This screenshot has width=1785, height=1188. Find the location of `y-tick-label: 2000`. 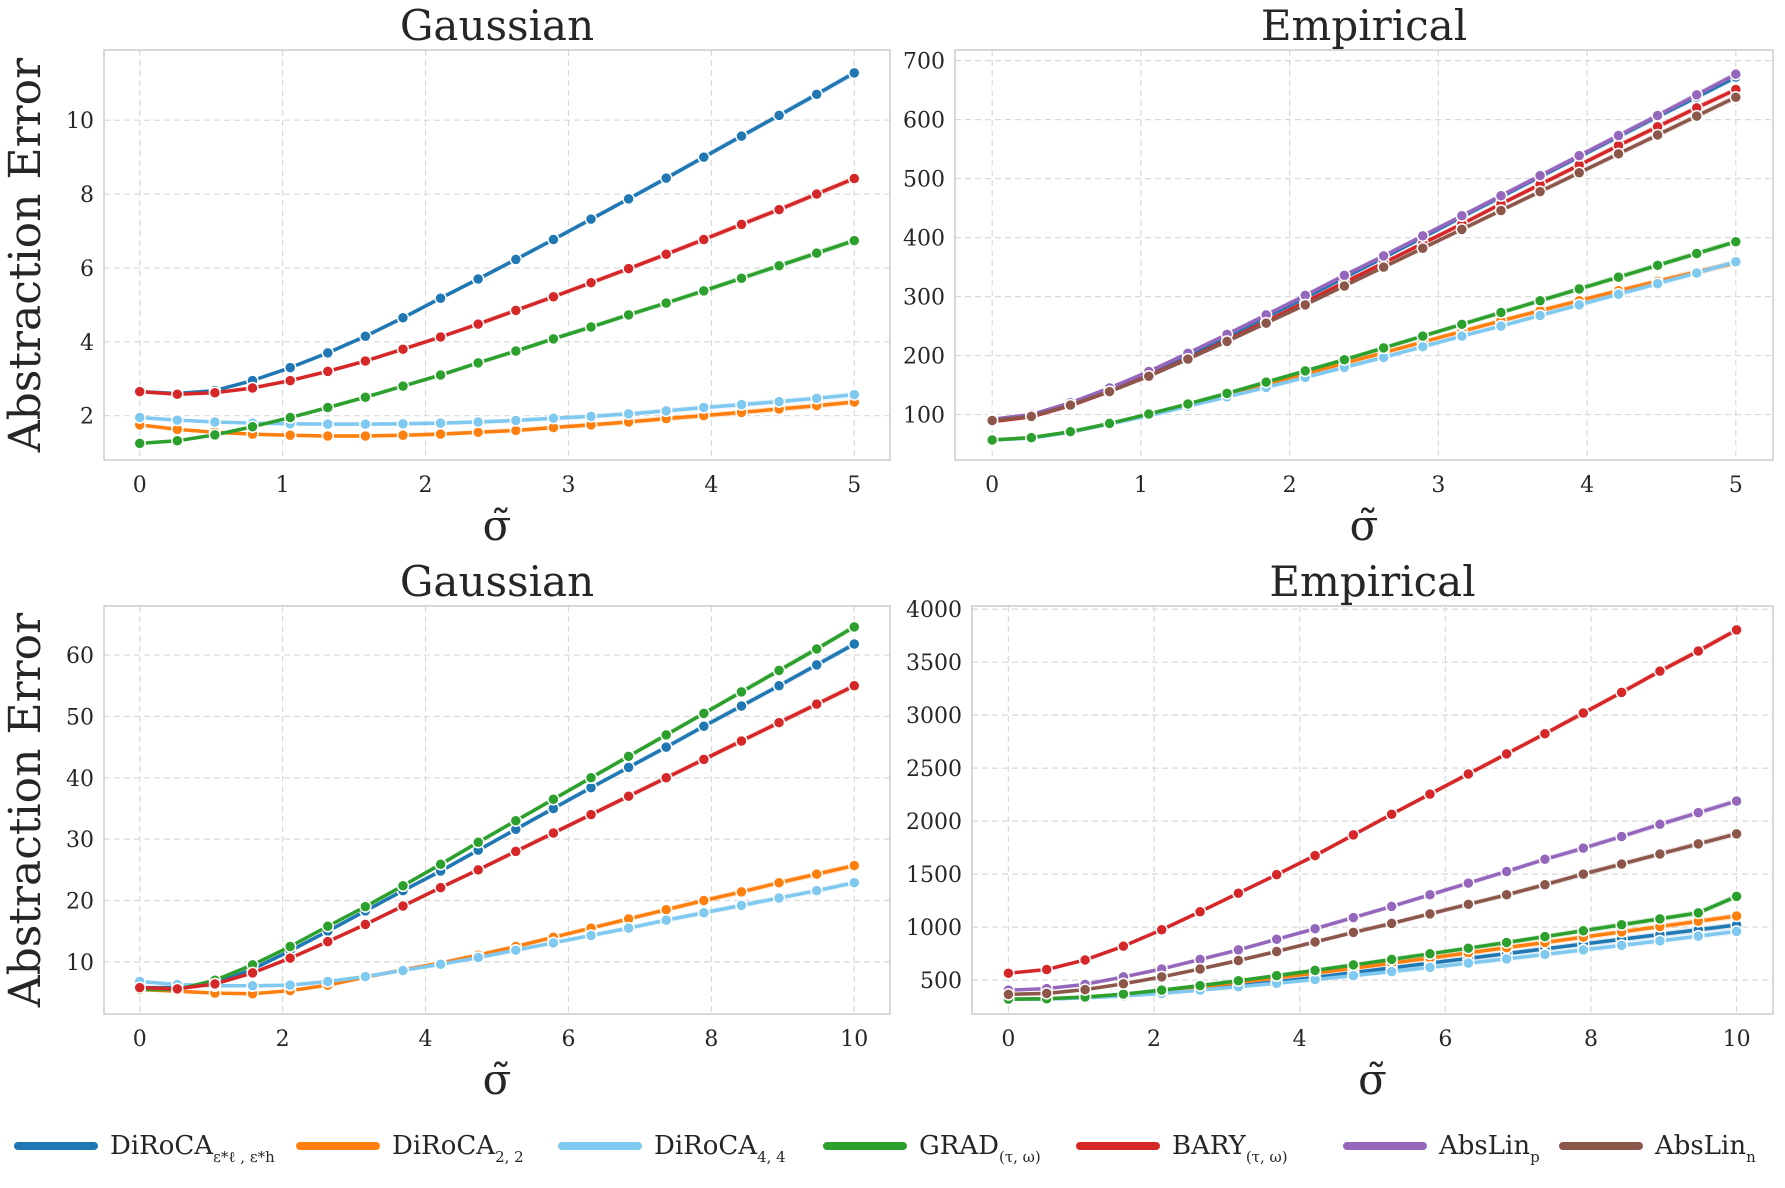

y-tick-label: 2000 is located at coordinates (934, 822).